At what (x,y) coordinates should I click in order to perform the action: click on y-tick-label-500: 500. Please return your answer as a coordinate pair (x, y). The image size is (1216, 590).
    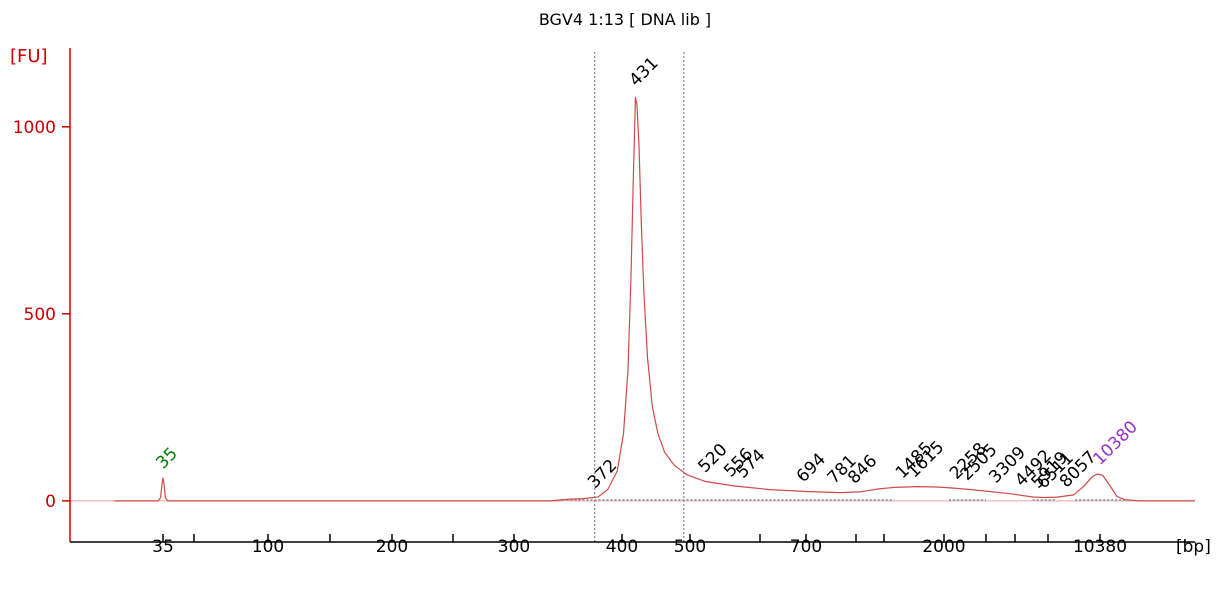
    Looking at the image, I should click on (40, 315).